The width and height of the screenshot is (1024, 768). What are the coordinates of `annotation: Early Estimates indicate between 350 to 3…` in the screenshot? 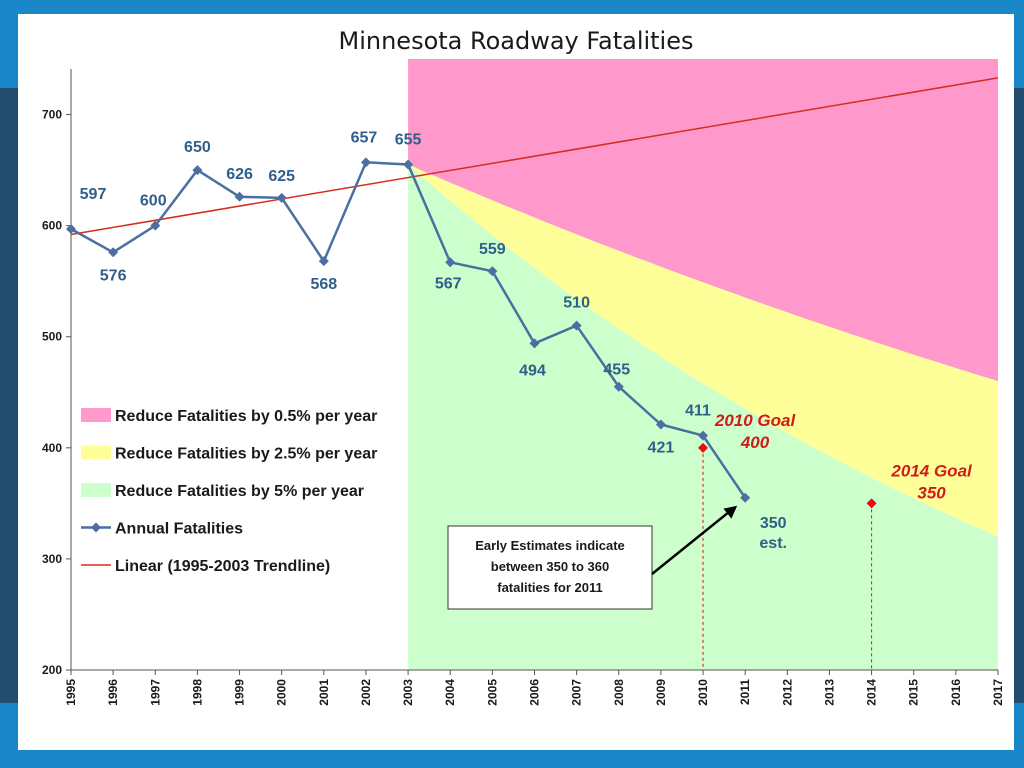 It's located at (592, 557).